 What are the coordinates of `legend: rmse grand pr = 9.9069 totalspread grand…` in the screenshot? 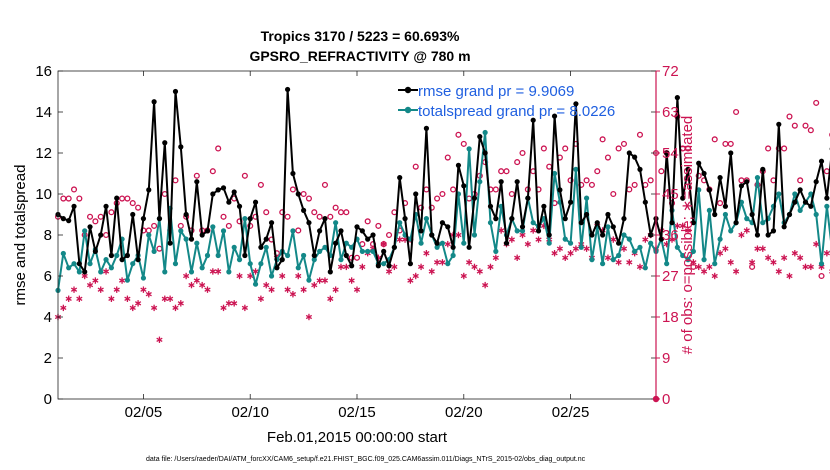 It's located at (506, 101).